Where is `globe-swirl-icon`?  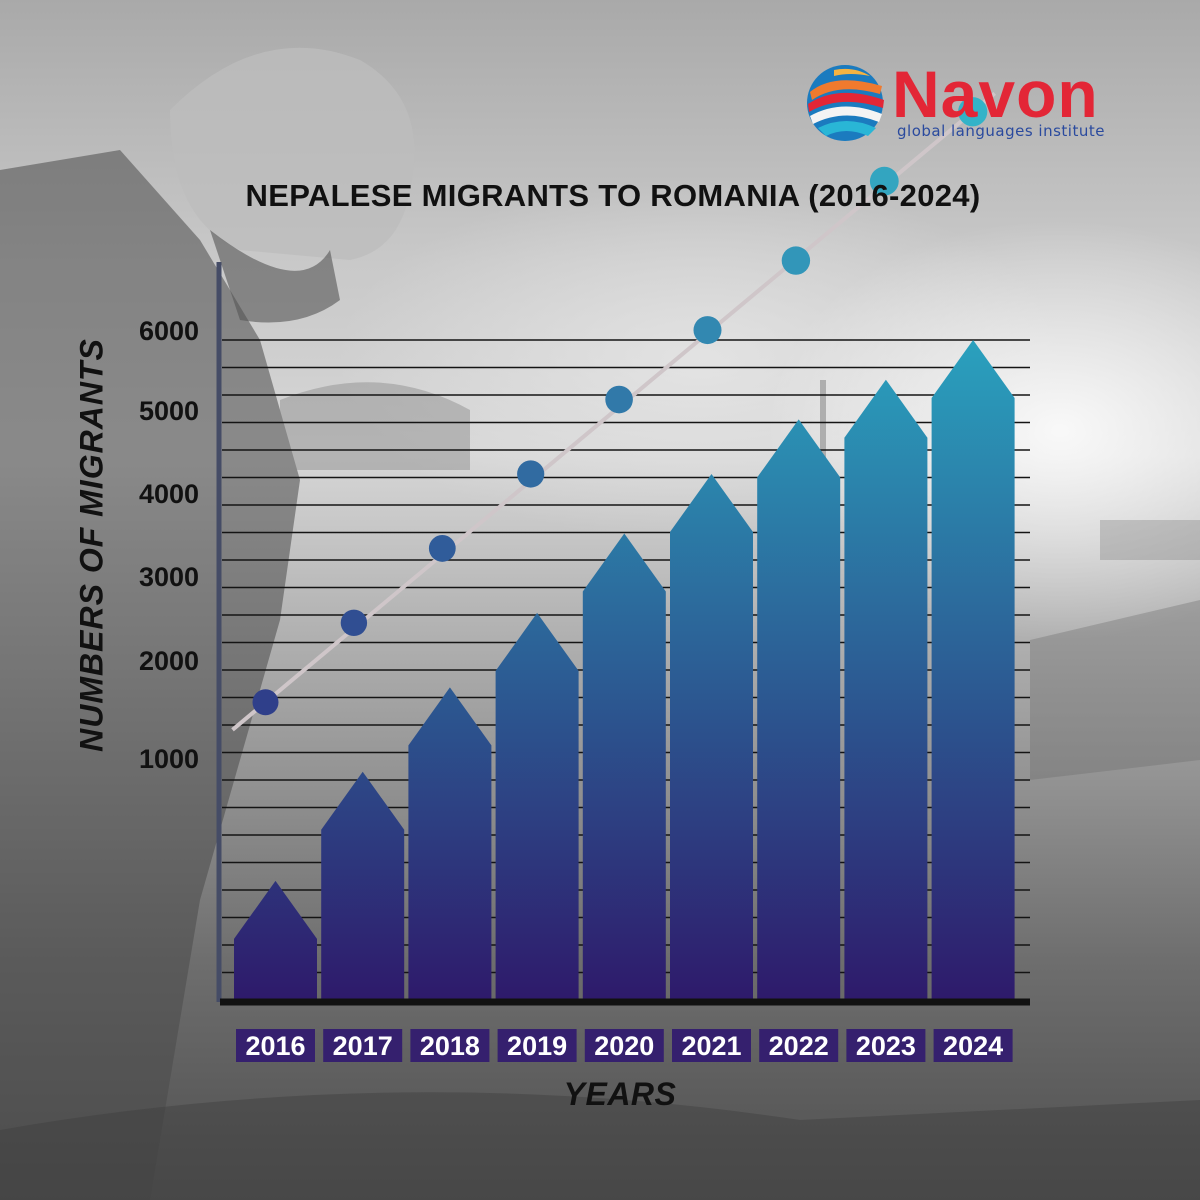 globe-swirl-icon is located at coordinates (845, 103).